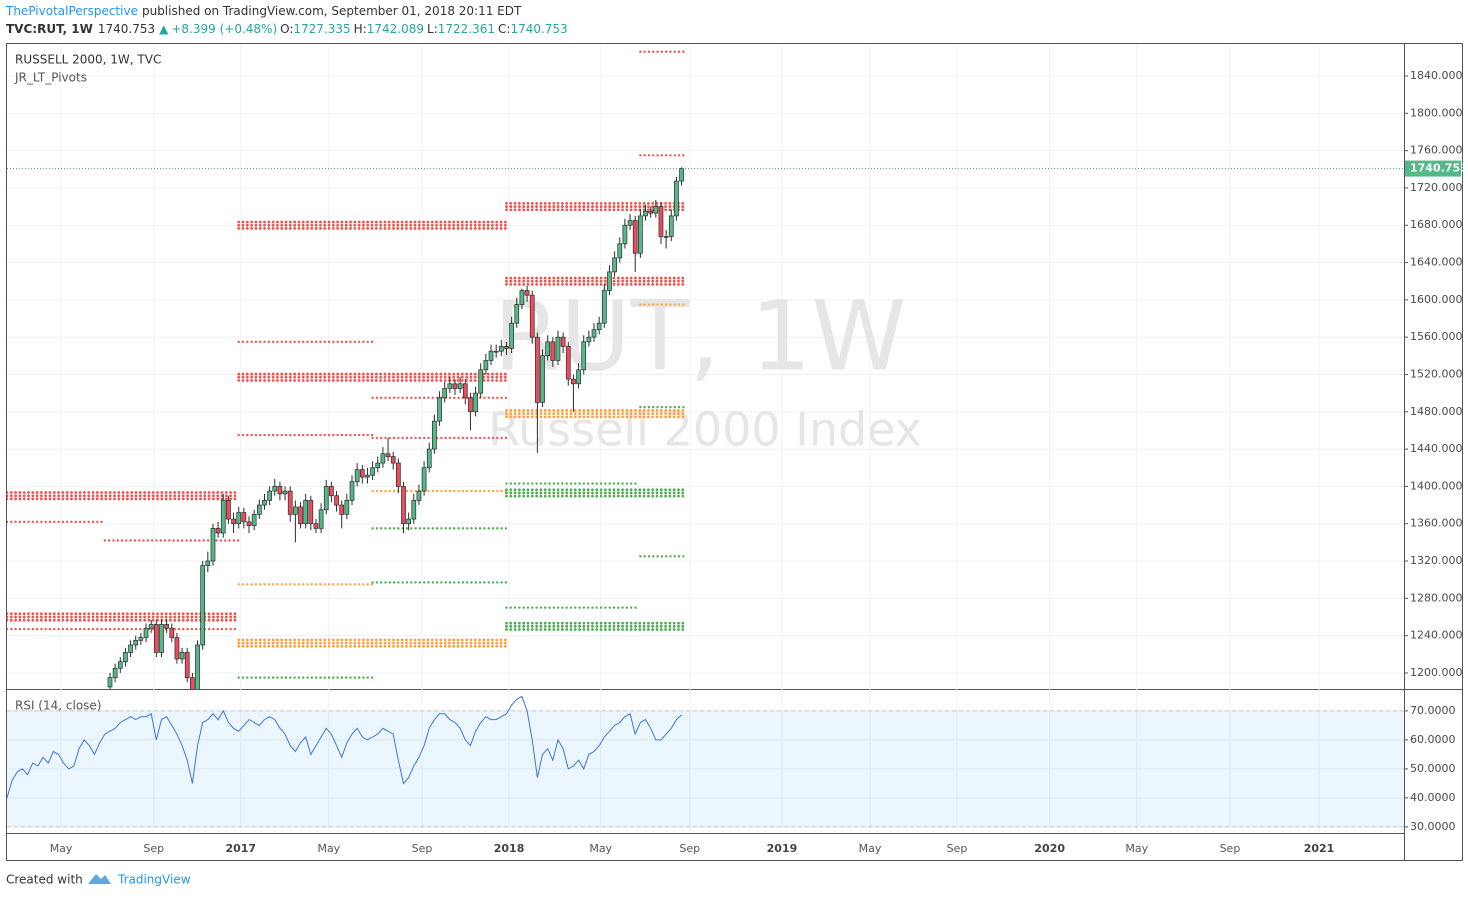 The height and width of the screenshot is (901, 1468). What do you see at coordinates (58, 706) in the screenshot?
I see `rsi-title: RSI (14, close)` at bounding box center [58, 706].